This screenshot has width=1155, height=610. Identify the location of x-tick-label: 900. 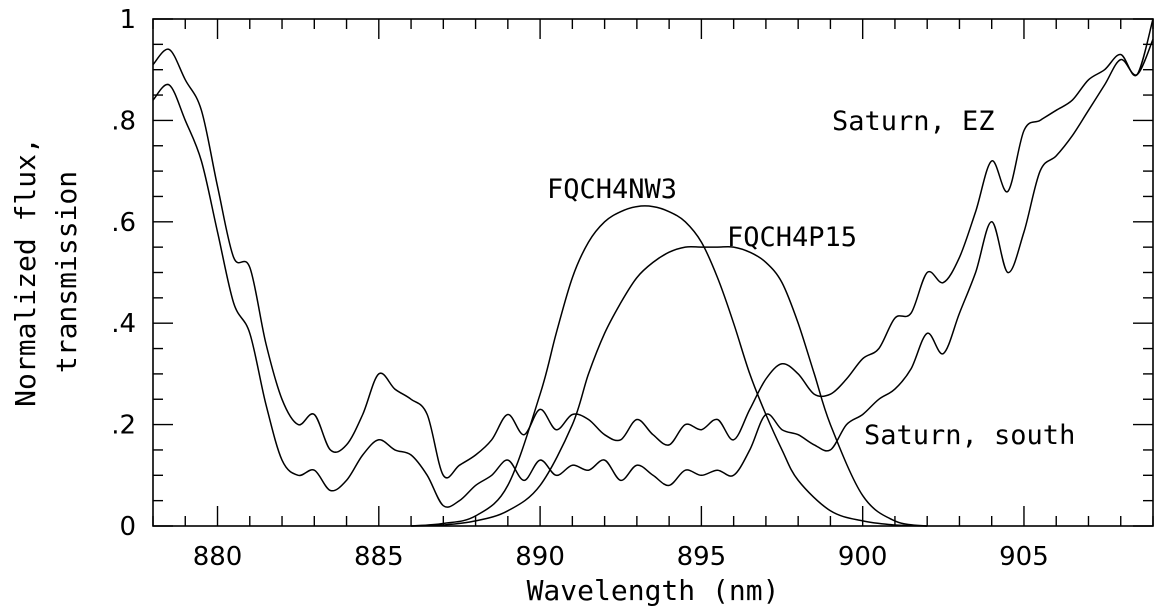
(863, 557).